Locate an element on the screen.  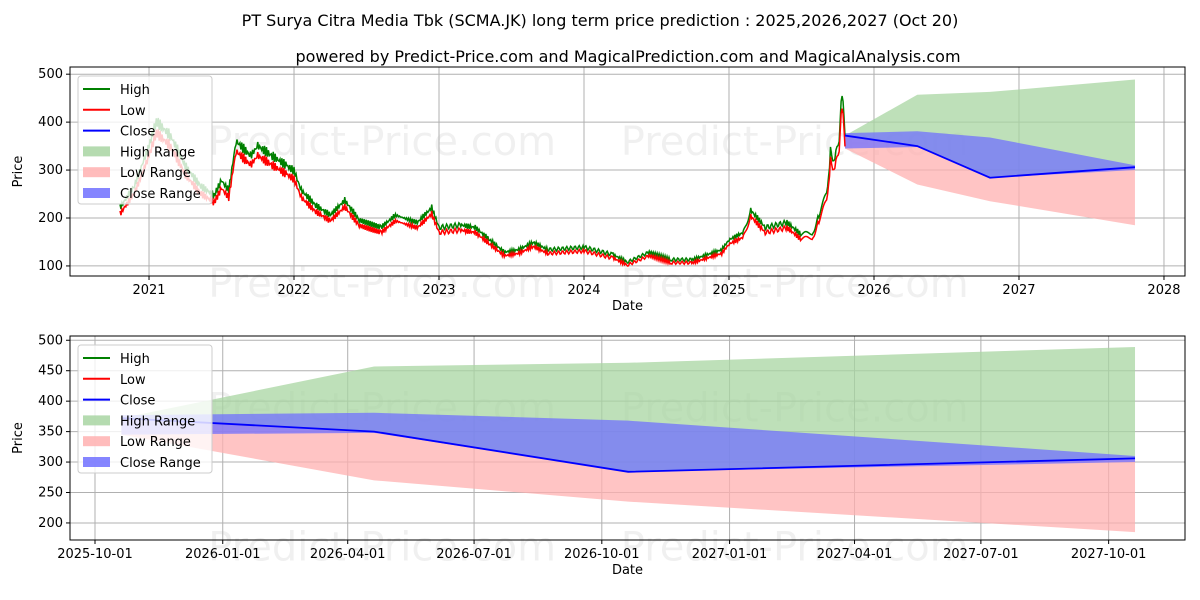
x-tick-label: 2027-07-01 is located at coordinates (981, 554).